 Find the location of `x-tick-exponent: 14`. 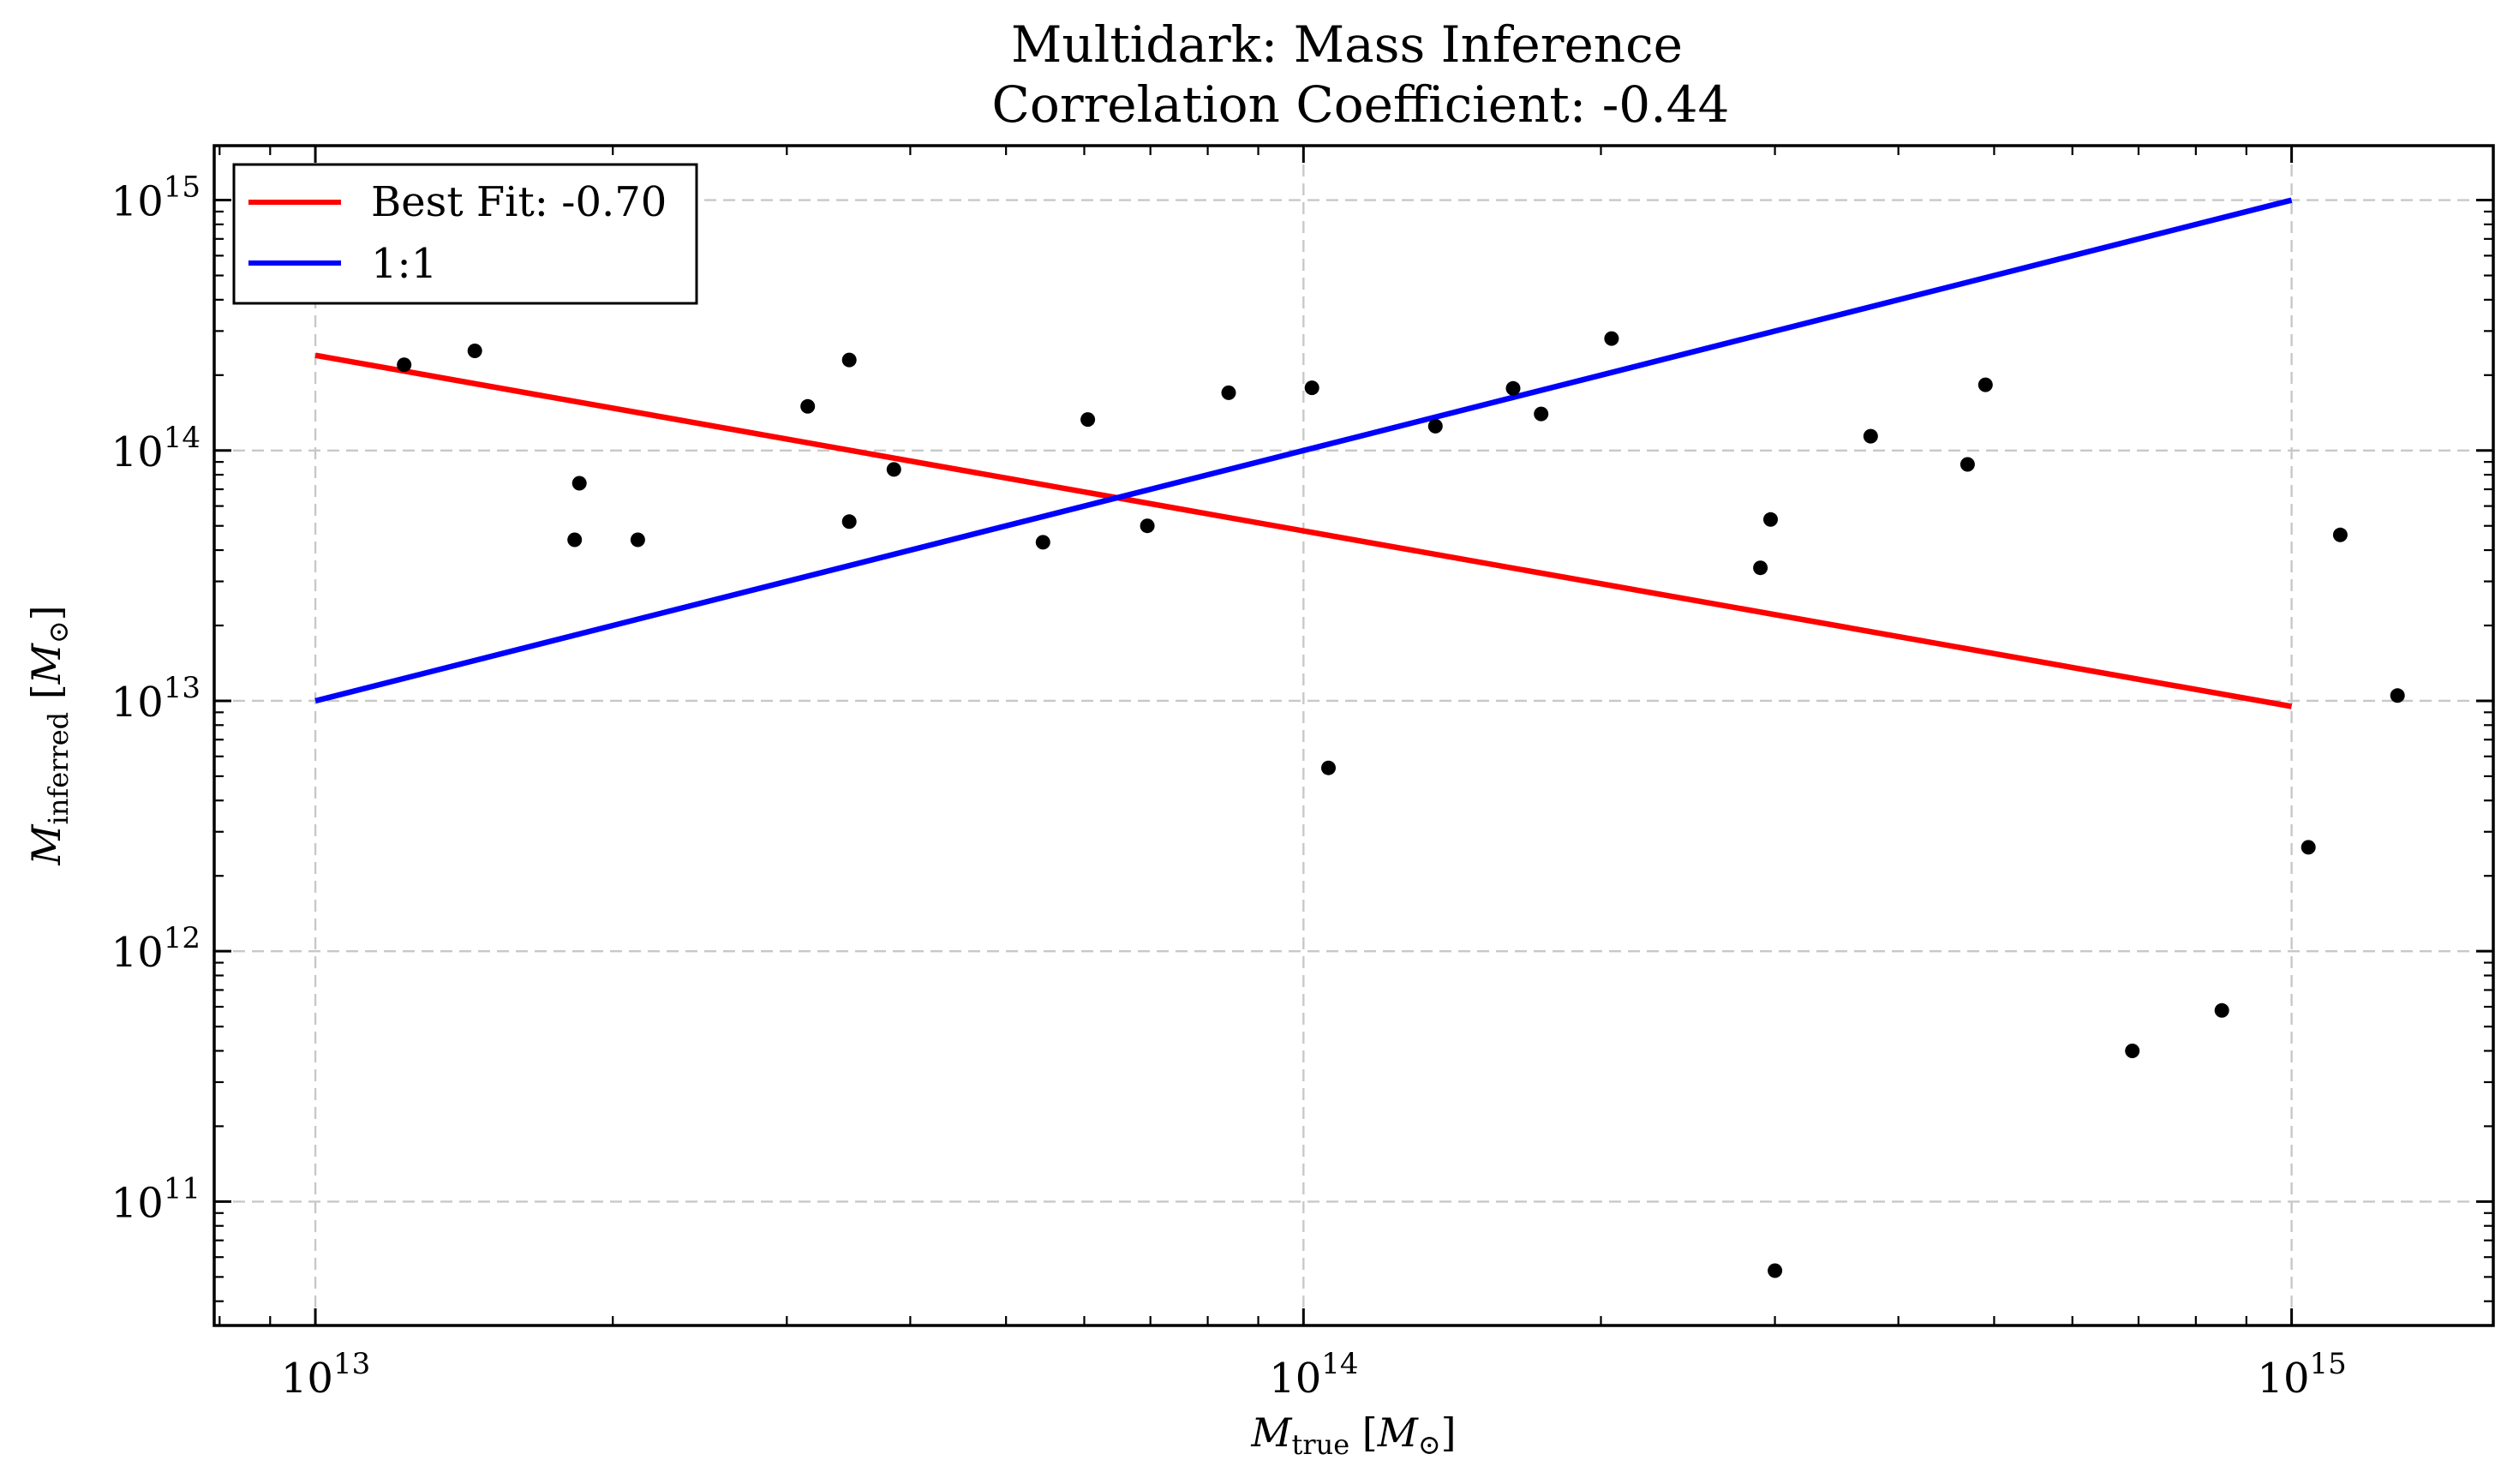

x-tick-exponent: 14 is located at coordinates (1339, 1364).